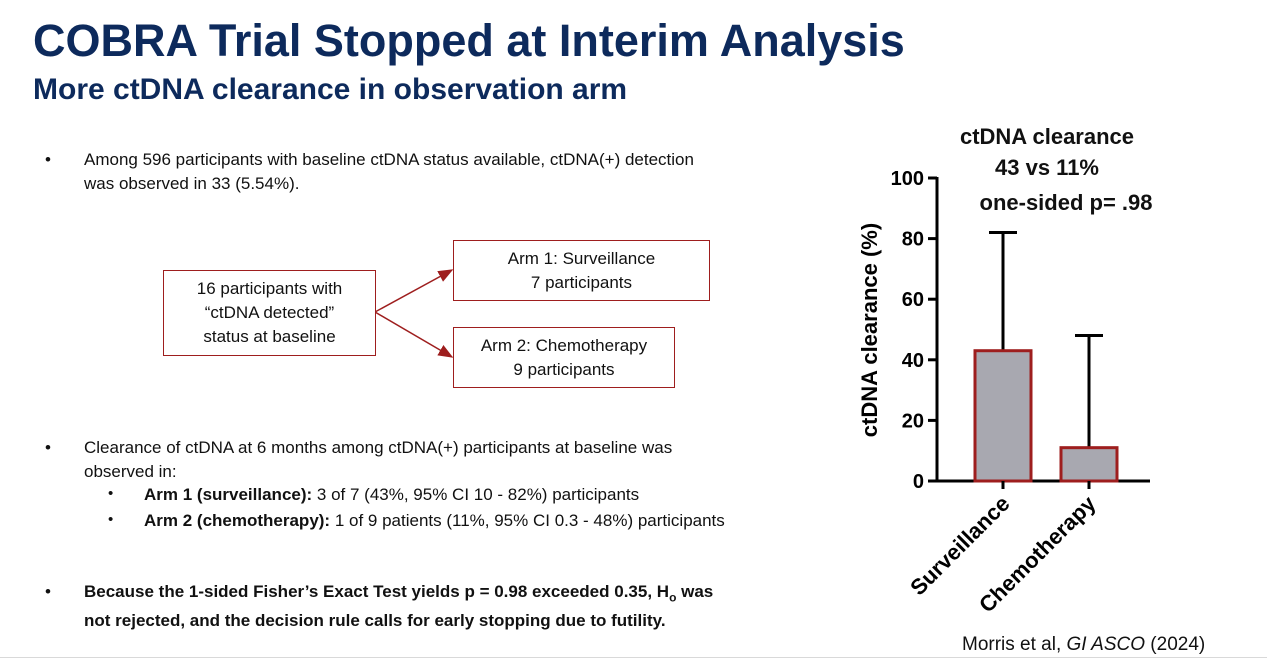 The width and height of the screenshot is (1267, 662). I want to click on slide-subtitle: More ctDNA clearance in observation arm, so click(330, 89).